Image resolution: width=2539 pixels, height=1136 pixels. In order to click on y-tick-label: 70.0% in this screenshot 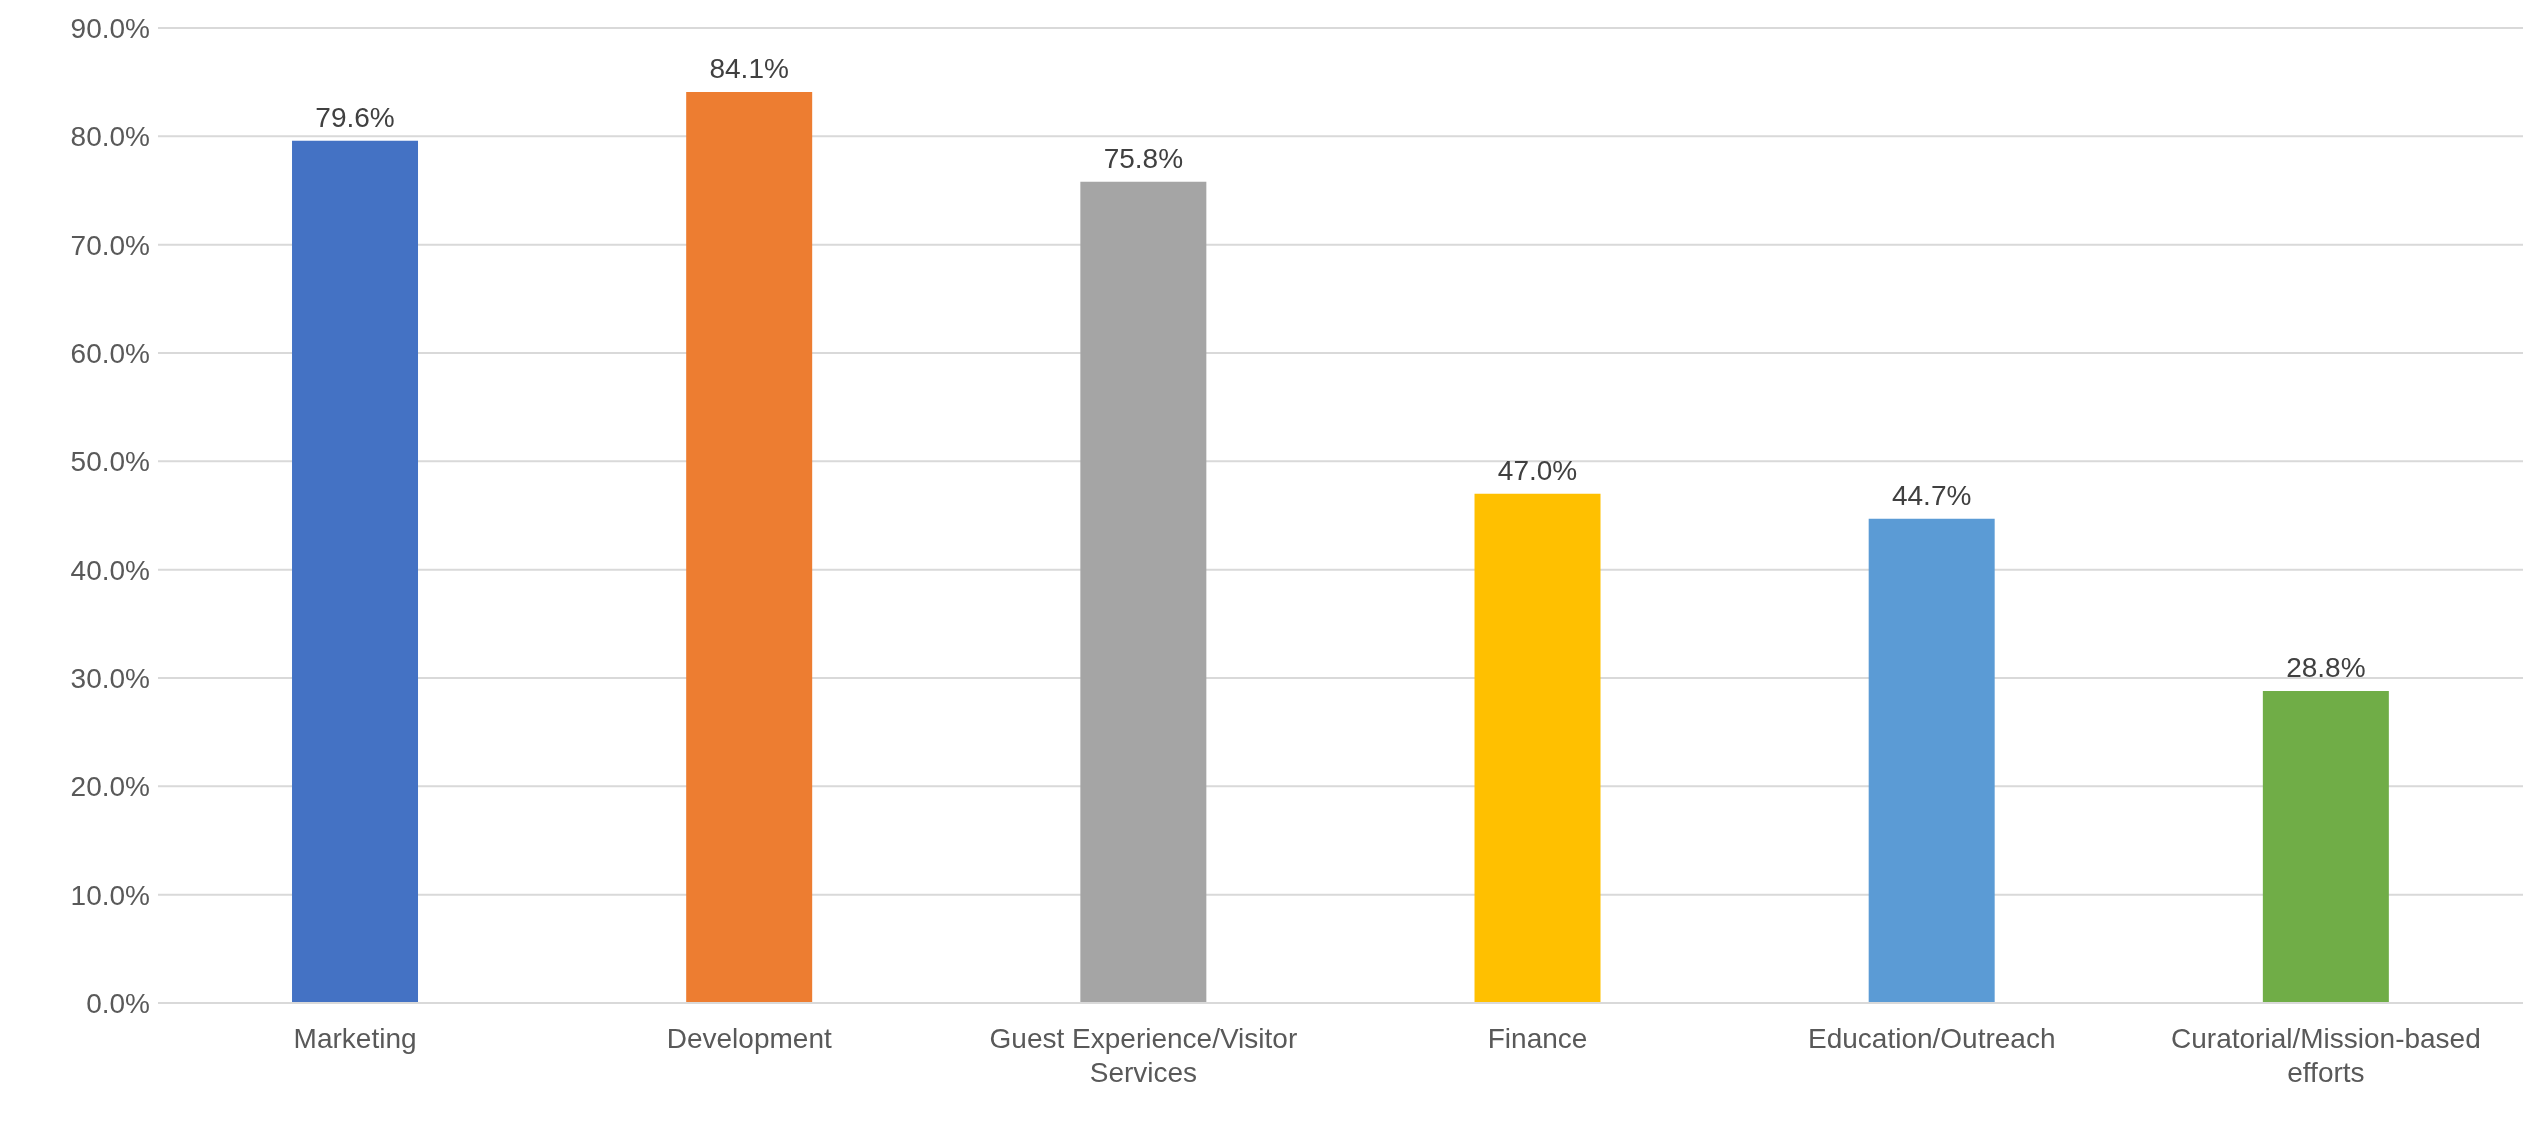, I will do `click(110, 245)`.